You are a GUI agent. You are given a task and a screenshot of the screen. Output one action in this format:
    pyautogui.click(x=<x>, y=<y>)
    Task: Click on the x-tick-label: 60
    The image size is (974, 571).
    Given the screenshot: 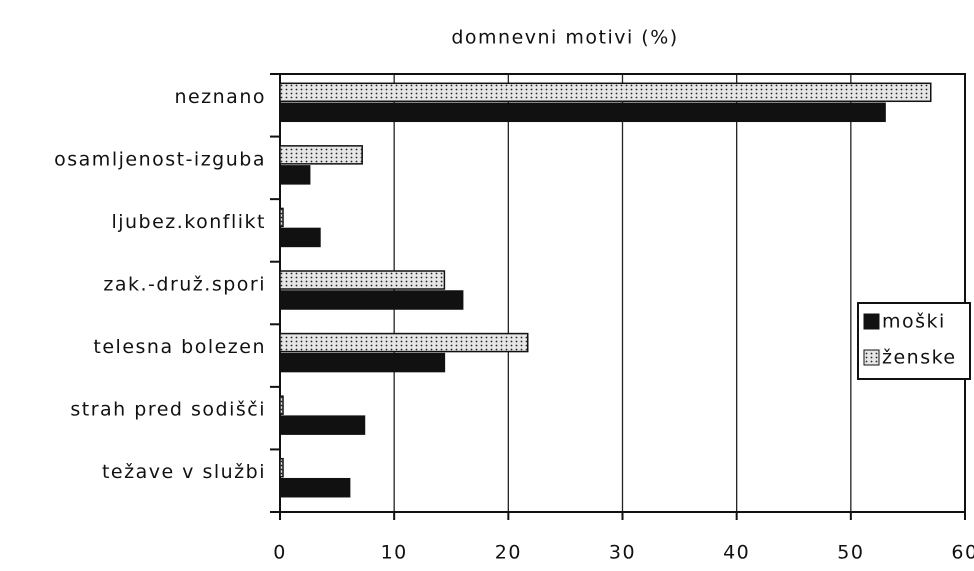 What is the action you would take?
    pyautogui.click(x=962, y=553)
    